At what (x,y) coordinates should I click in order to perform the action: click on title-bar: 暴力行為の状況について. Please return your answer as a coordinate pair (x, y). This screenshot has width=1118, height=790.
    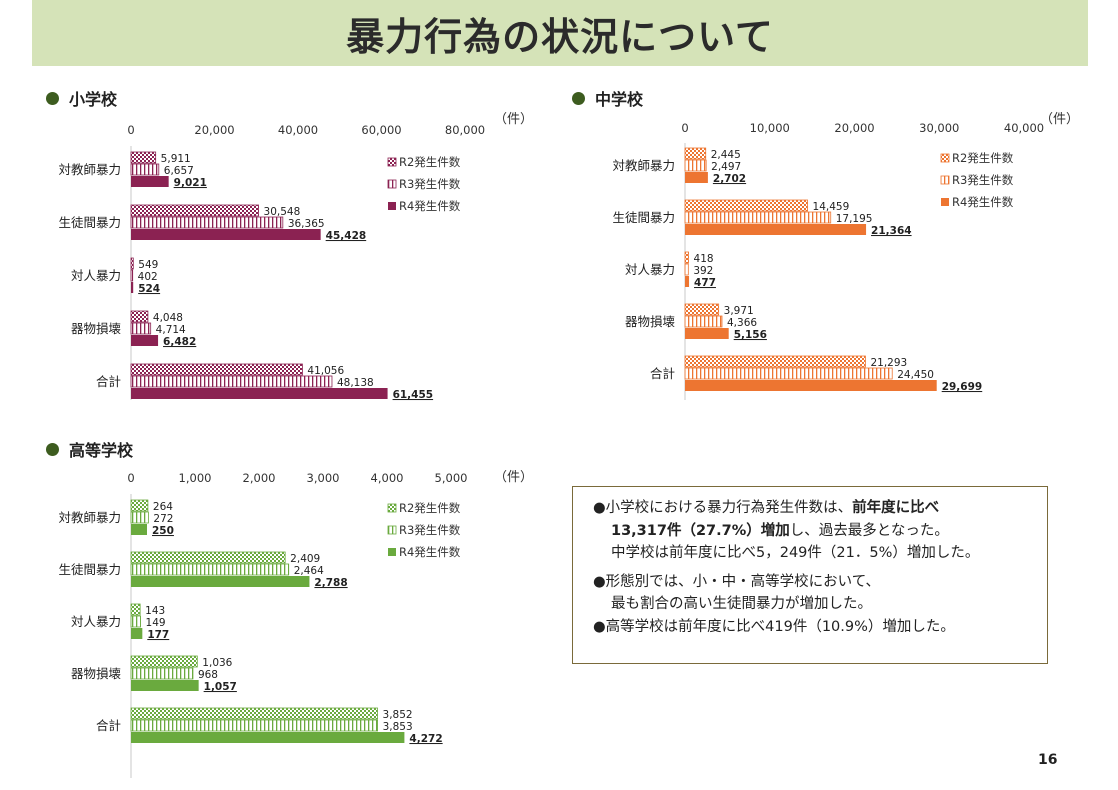
    Looking at the image, I should click on (560, 33).